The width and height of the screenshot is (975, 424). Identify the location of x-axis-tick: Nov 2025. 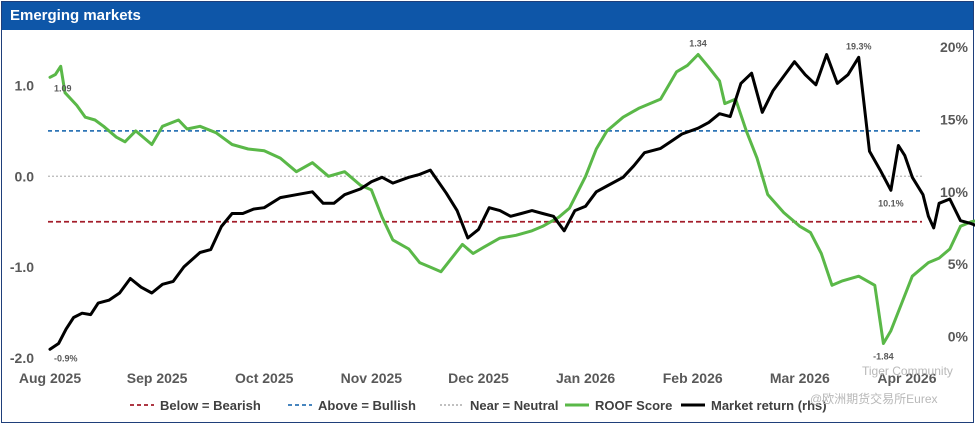
(372, 378).